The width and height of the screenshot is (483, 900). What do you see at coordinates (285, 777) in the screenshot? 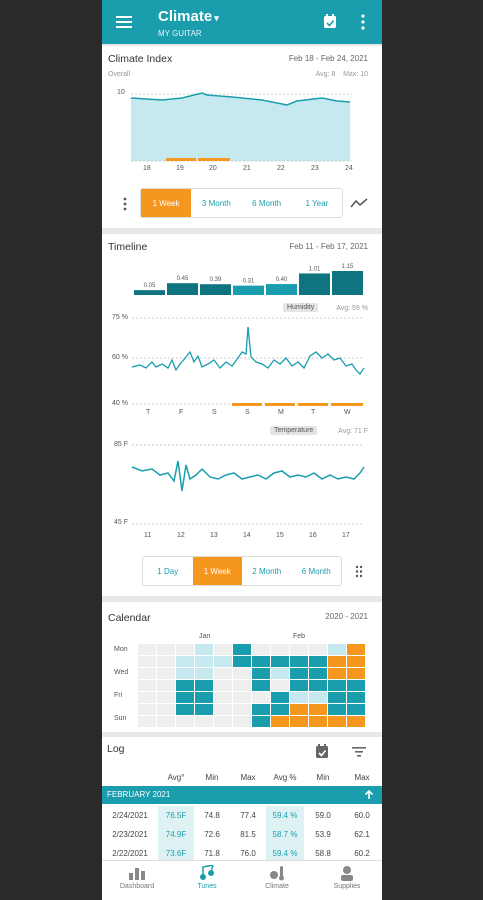
I see `col-header: Avg %` at bounding box center [285, 777].